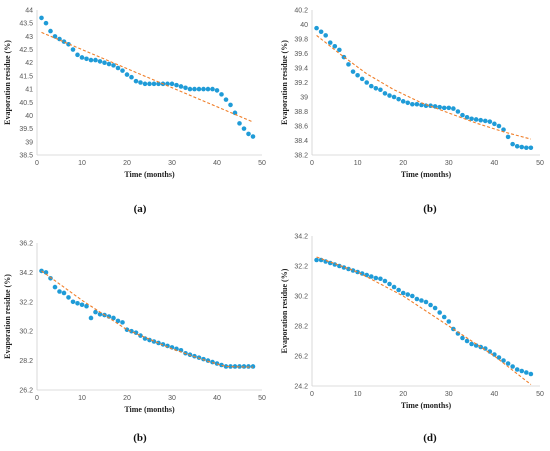  What do you see at coordinates (26, 361) in the screenshot?
I see `y-tick-label: 28.2` at bounding box center [26, 361].